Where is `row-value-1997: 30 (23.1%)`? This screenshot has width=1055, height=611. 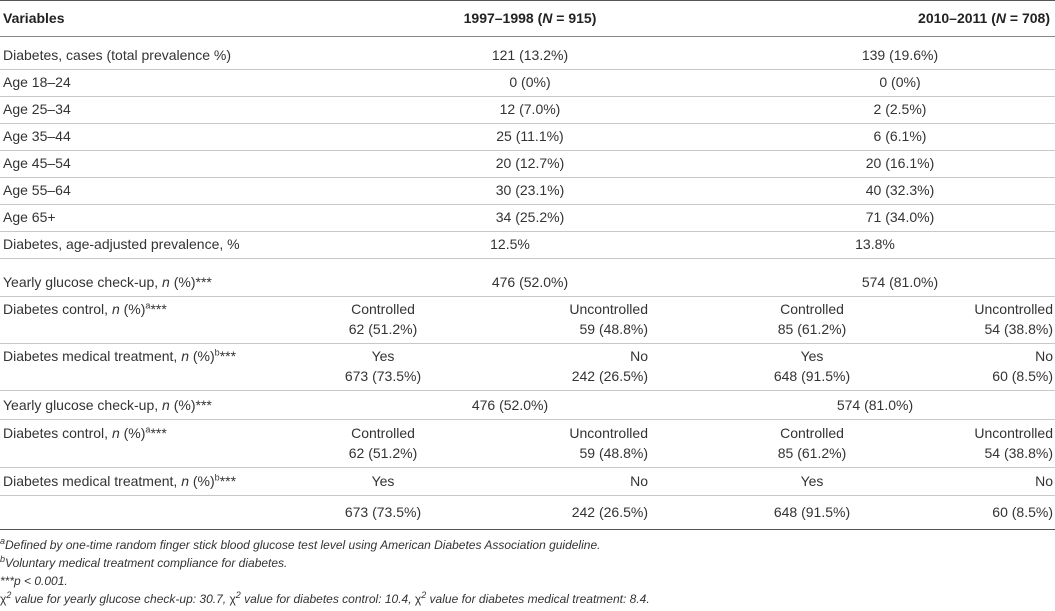 row-value-1997: 30 (23.1%) is located at coordinates (530, 190).